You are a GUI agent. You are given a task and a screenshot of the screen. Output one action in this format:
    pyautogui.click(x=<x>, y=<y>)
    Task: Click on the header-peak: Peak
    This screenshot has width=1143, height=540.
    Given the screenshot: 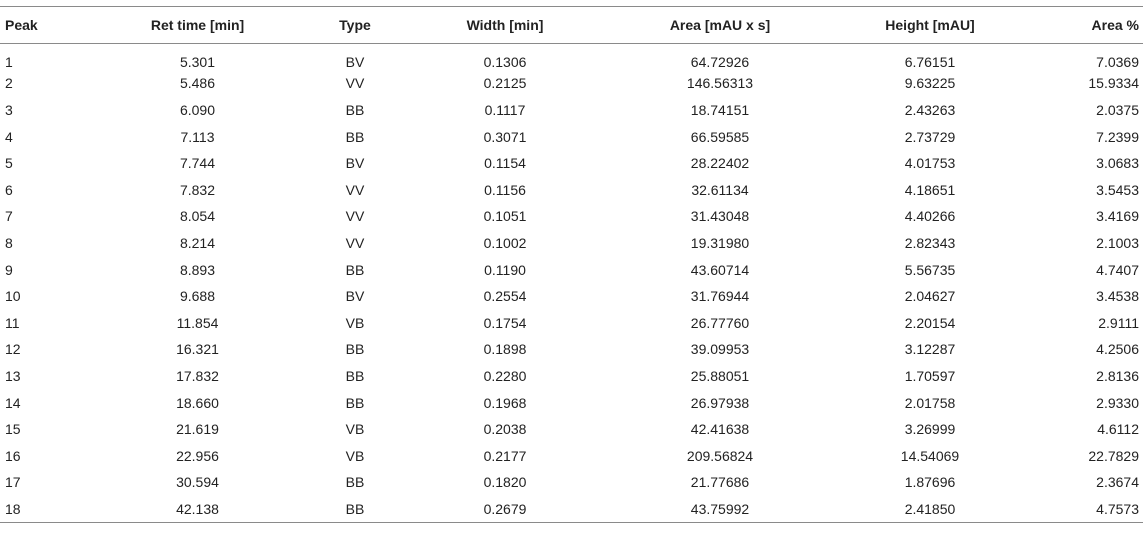 What is the action you would take?
    pyautogui.click(x=21, y=25)
    